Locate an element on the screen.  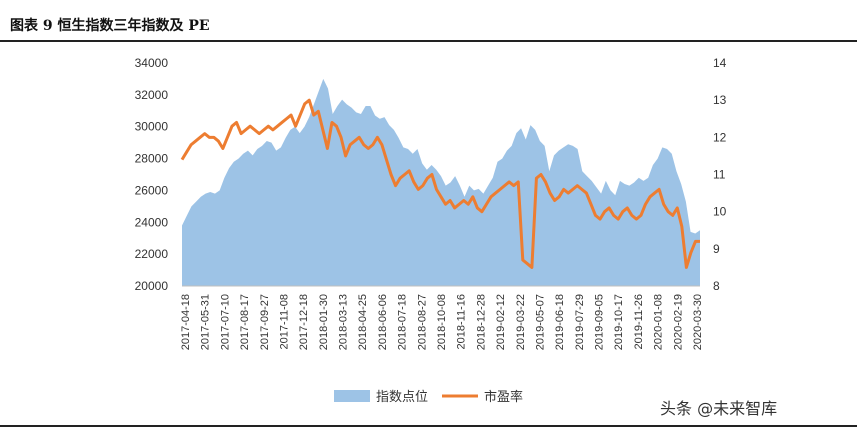
right-y-axis: 8 9 10 11 12 13 14 is located at coordinates (720, 174).